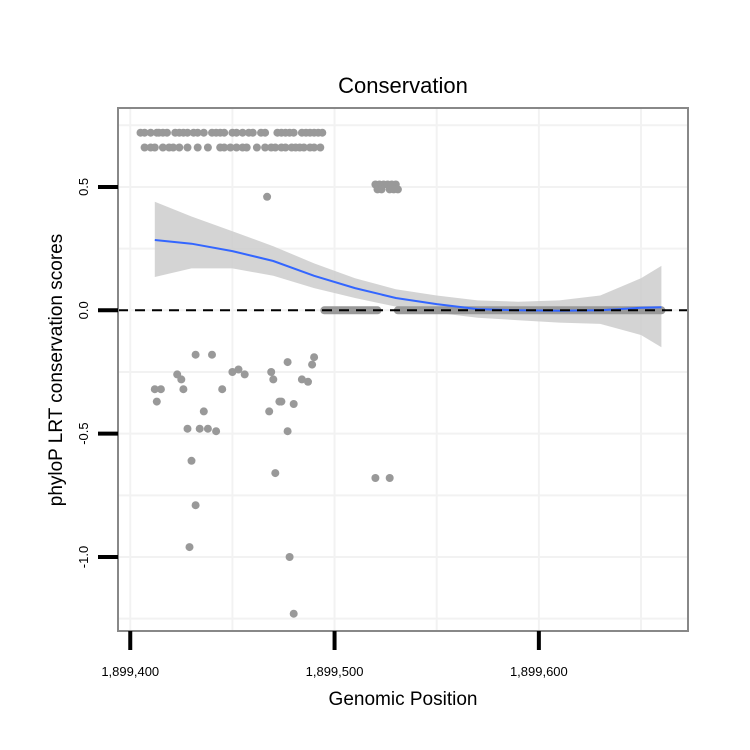 The height and width of the screenshot is (750, 750). I want to click on y-tick-label: 0.5, so click(83, 187).